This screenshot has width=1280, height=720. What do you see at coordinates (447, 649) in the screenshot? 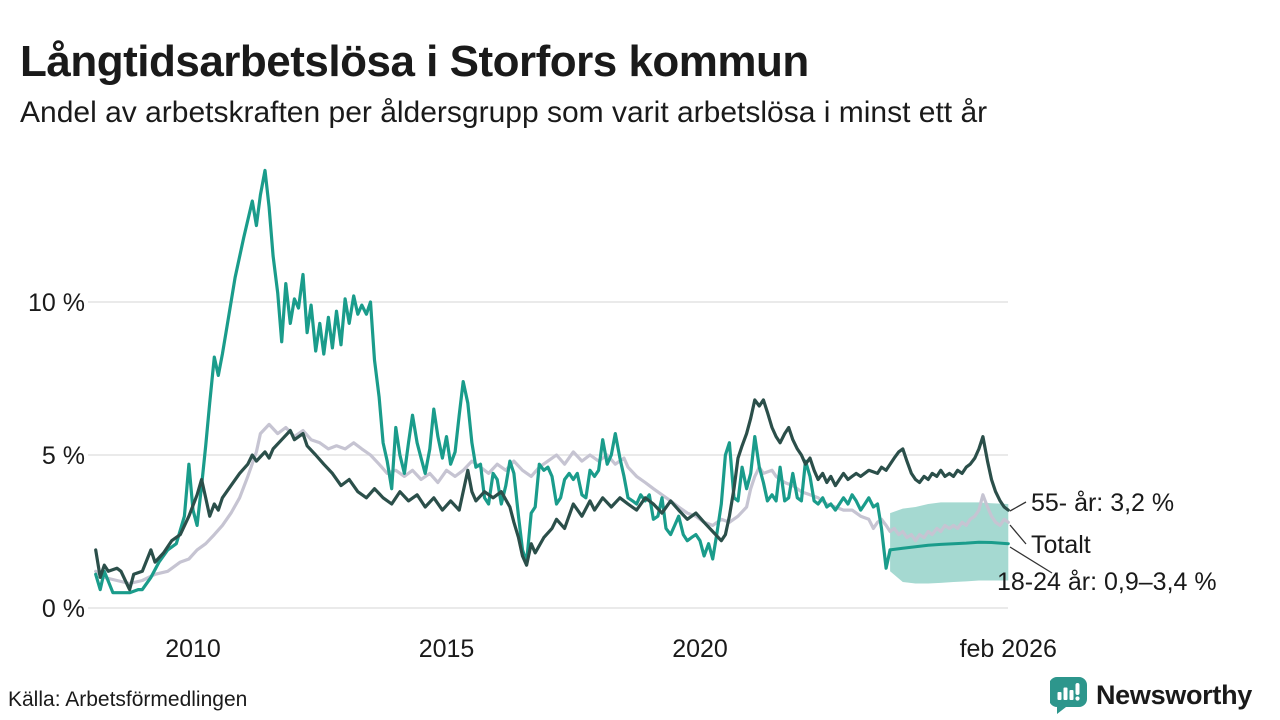
I see `x-tick-label: 2015` at bounding box center [447, 649].